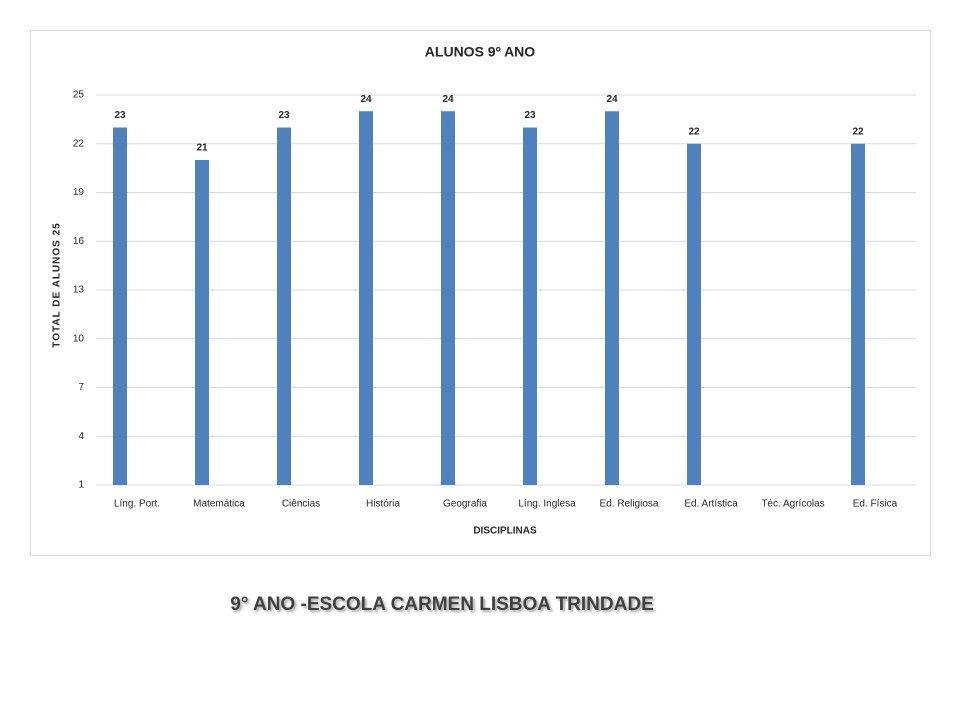 The width and height of the screenshot is (960, 720). What do you see at coordinates (711, 504) in the screenshot?
I see `x-tick-label: Ed. Artística` at bounding box center [711, 504].